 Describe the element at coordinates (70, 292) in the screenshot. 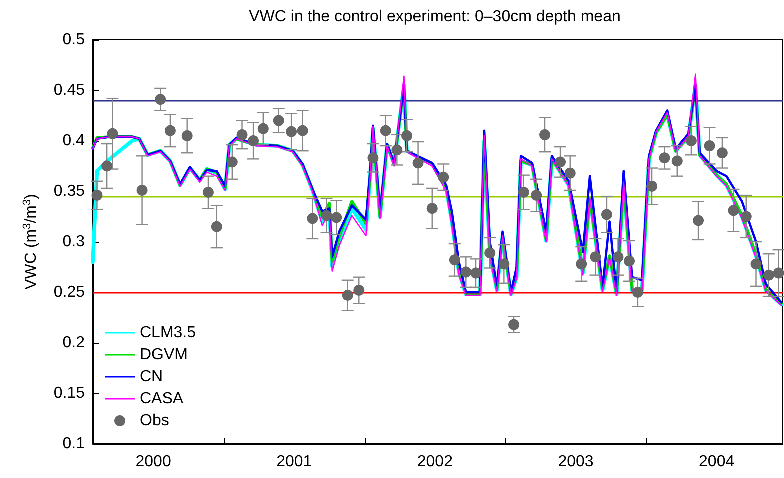

I see `y-tick-label: 0.25` at that location.